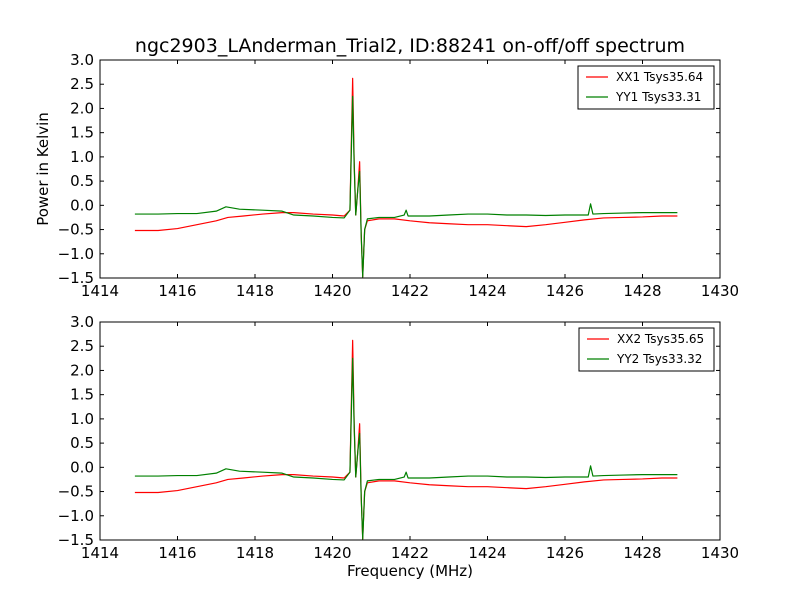 This screenshot has width=800, height=600. I want to click on legend-label: XX1 Tsys35.64, so click(659, 77).